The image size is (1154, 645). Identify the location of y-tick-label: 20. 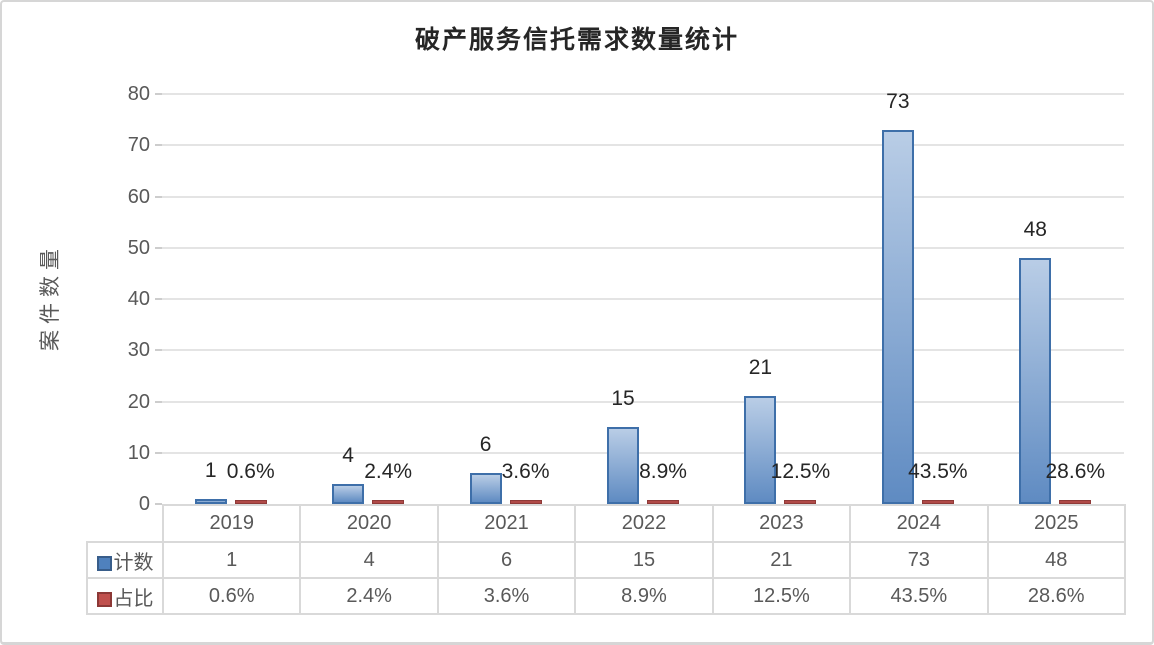
(138, 401).